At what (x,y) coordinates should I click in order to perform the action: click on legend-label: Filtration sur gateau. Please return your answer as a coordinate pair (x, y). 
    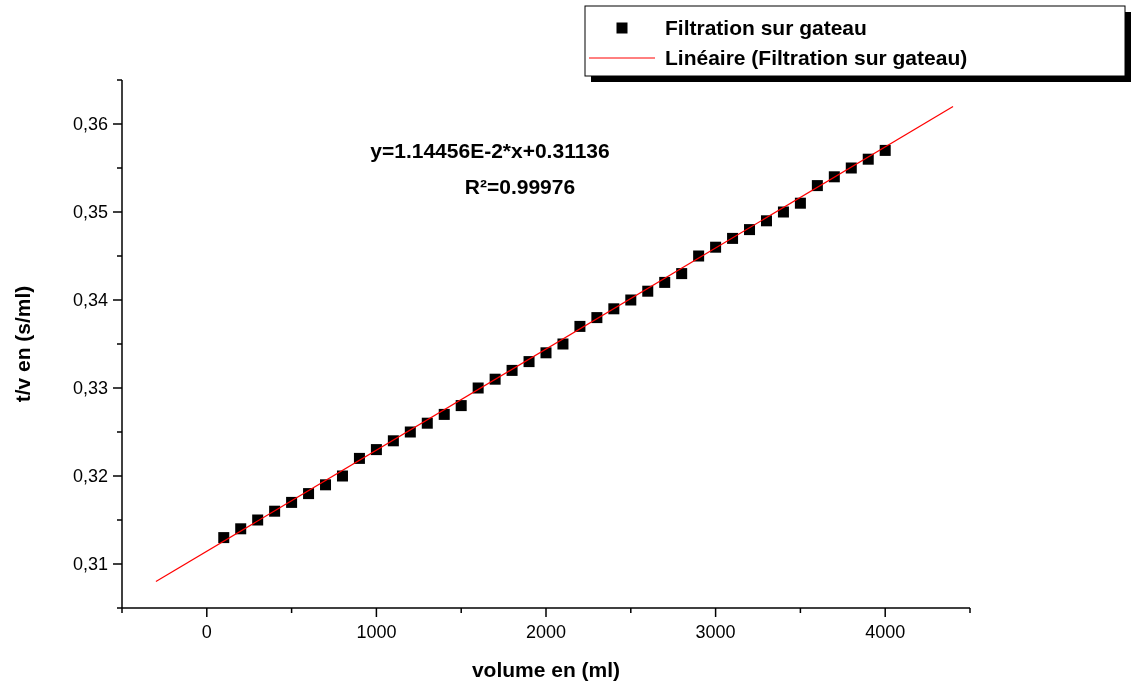
    Looking at the image, I should click on (766, 27).